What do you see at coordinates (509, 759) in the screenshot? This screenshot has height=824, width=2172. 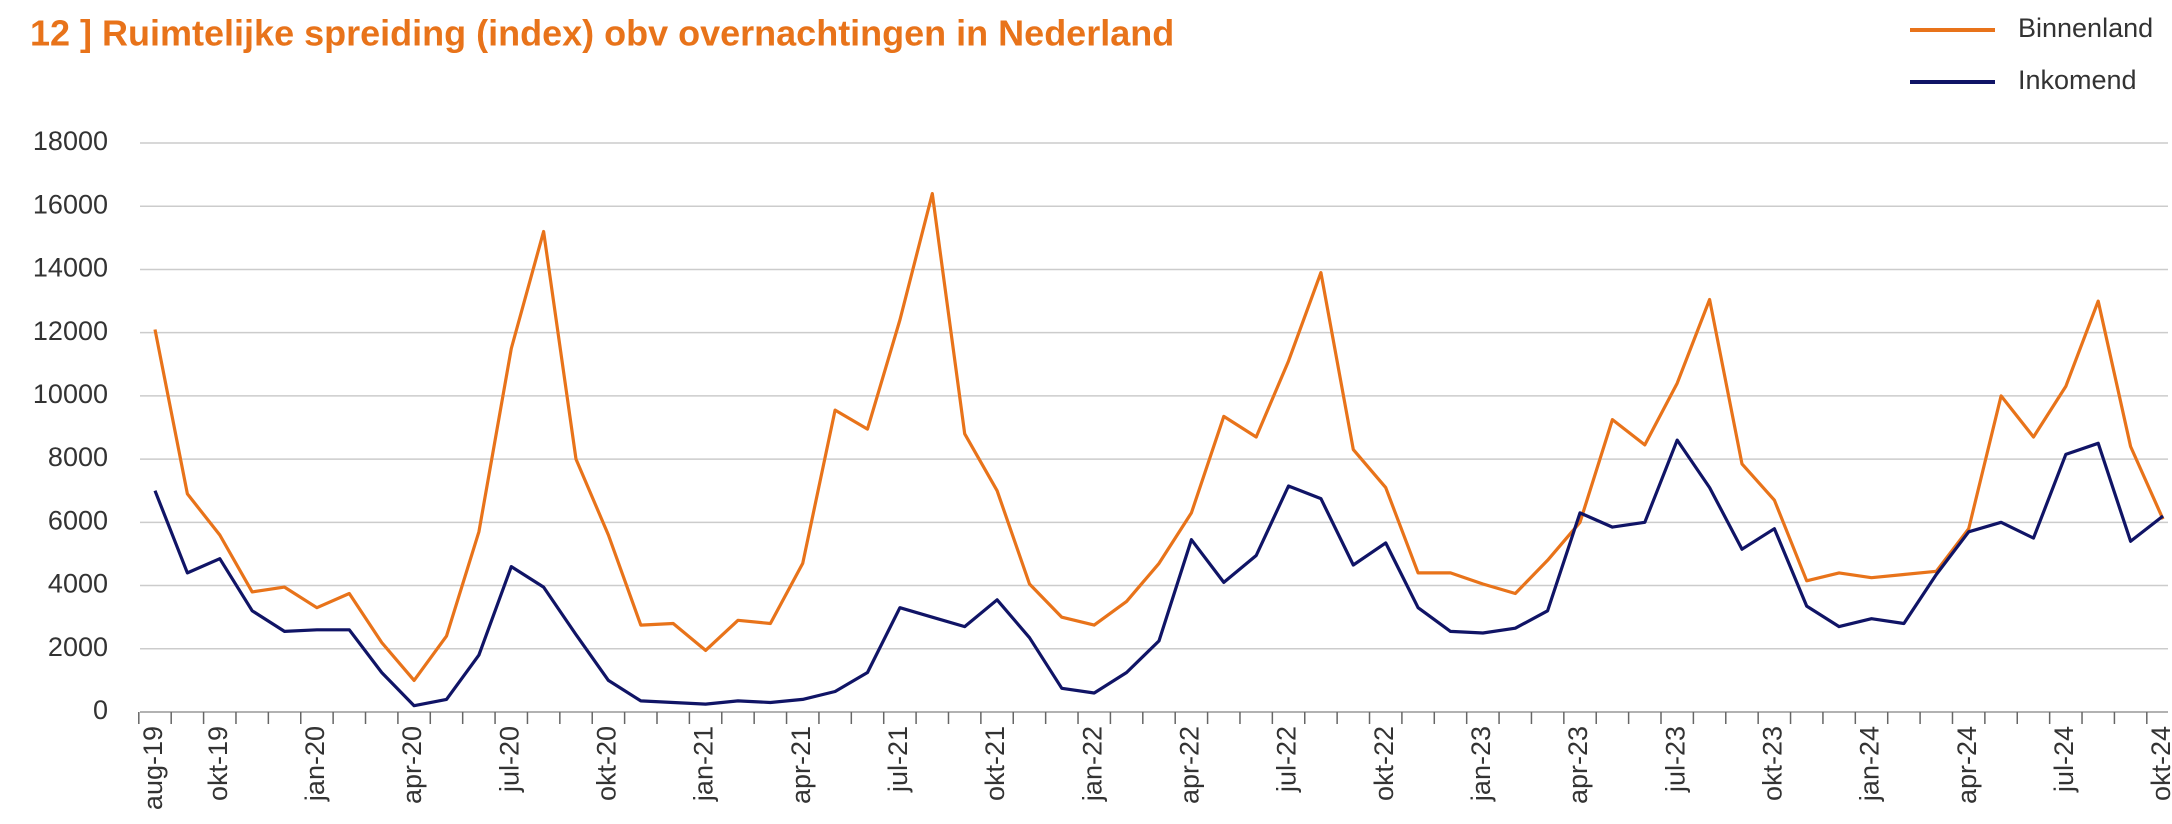 I see `x-tick-label: jul-20` at bounding box center [509, 759].